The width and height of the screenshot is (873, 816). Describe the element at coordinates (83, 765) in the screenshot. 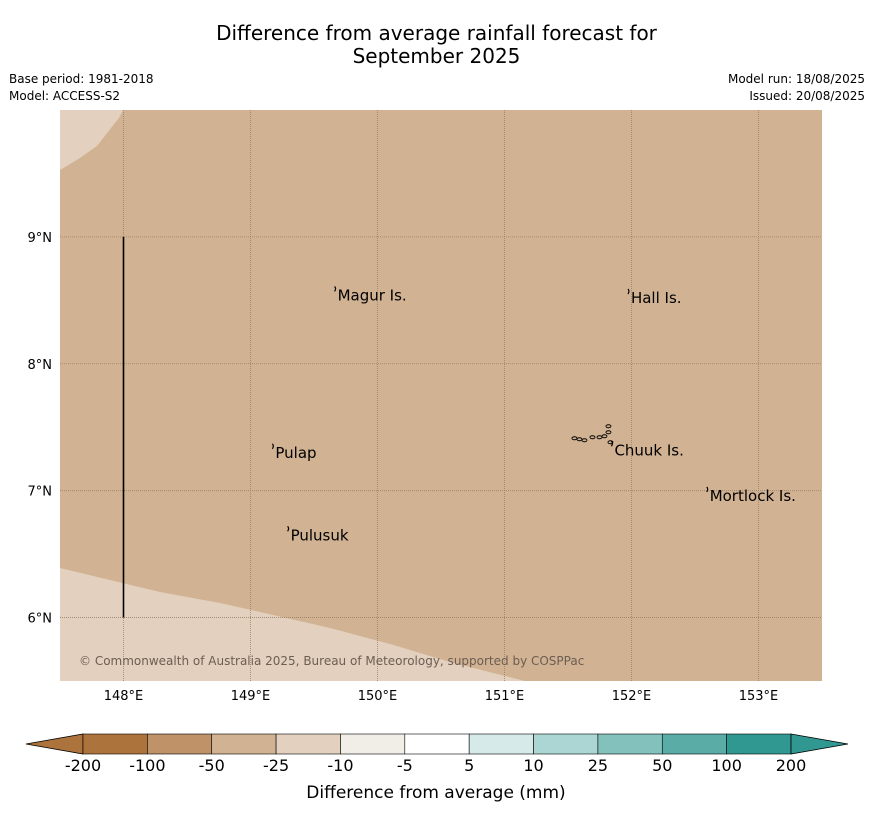

I see `colorbar-tick-label: -200` at that location.